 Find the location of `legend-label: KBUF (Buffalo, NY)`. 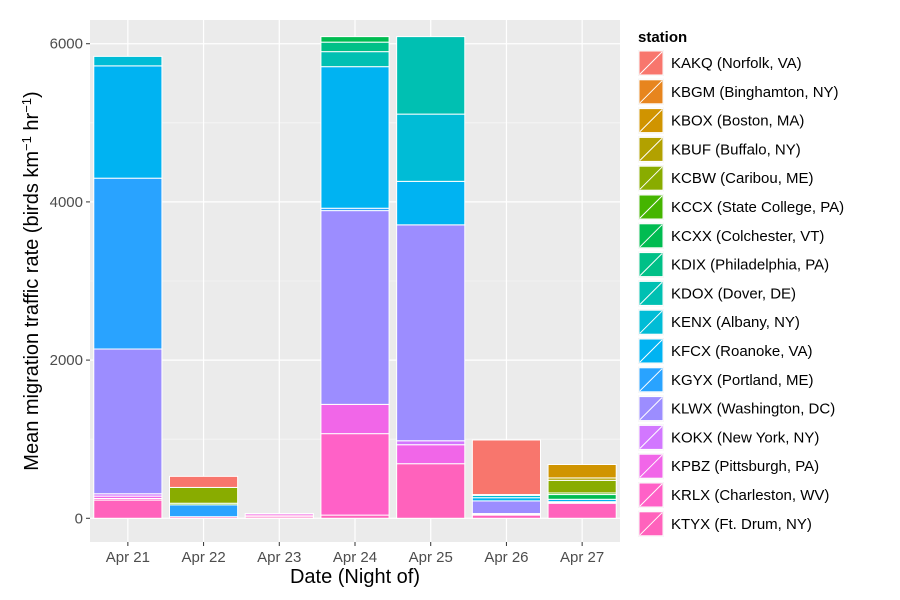

legend-label: KBUF (Buffalo, NY) is located at coordinates (736, 149).